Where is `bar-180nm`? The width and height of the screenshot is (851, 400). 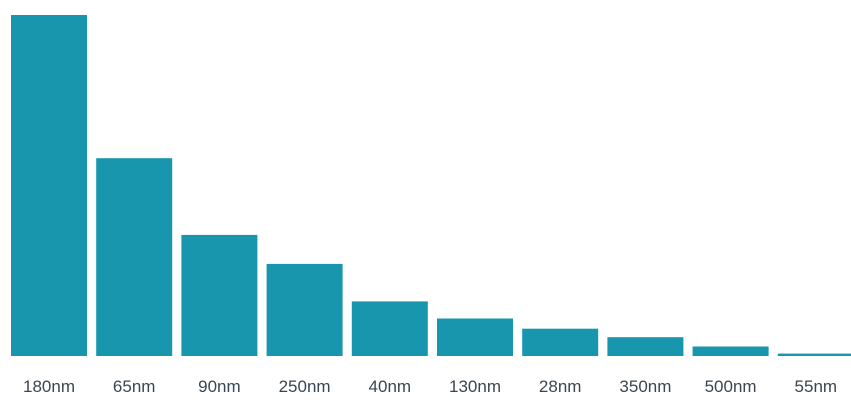 bar-180nm is located at coordinates (49, 185).